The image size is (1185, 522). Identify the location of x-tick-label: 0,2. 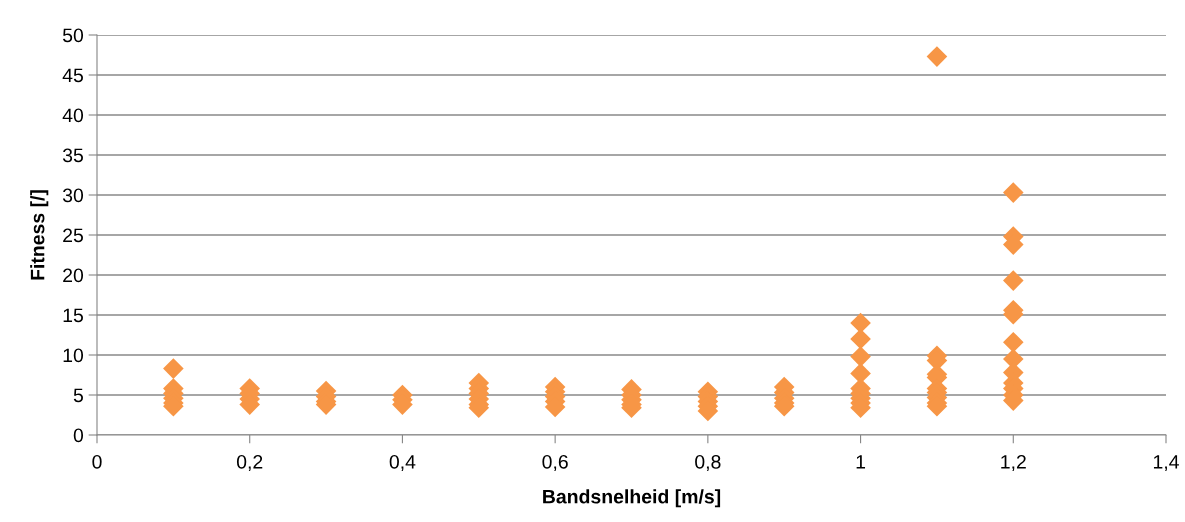
(249, 463).